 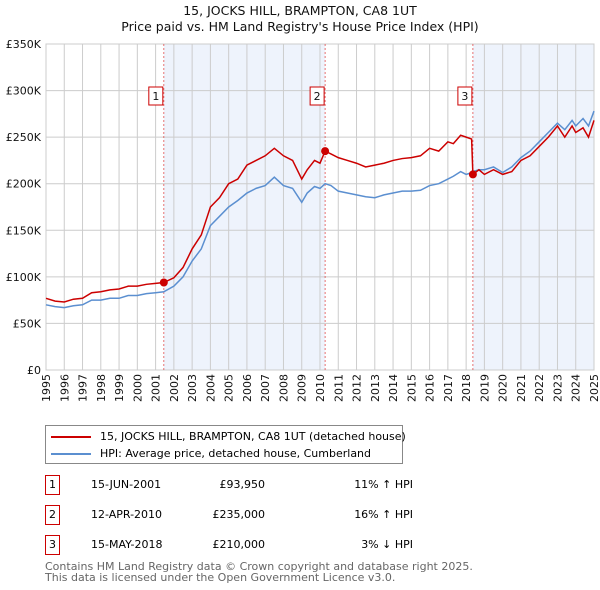 I want to click on x-tick-label: 2010, so click(x=320, y=388).